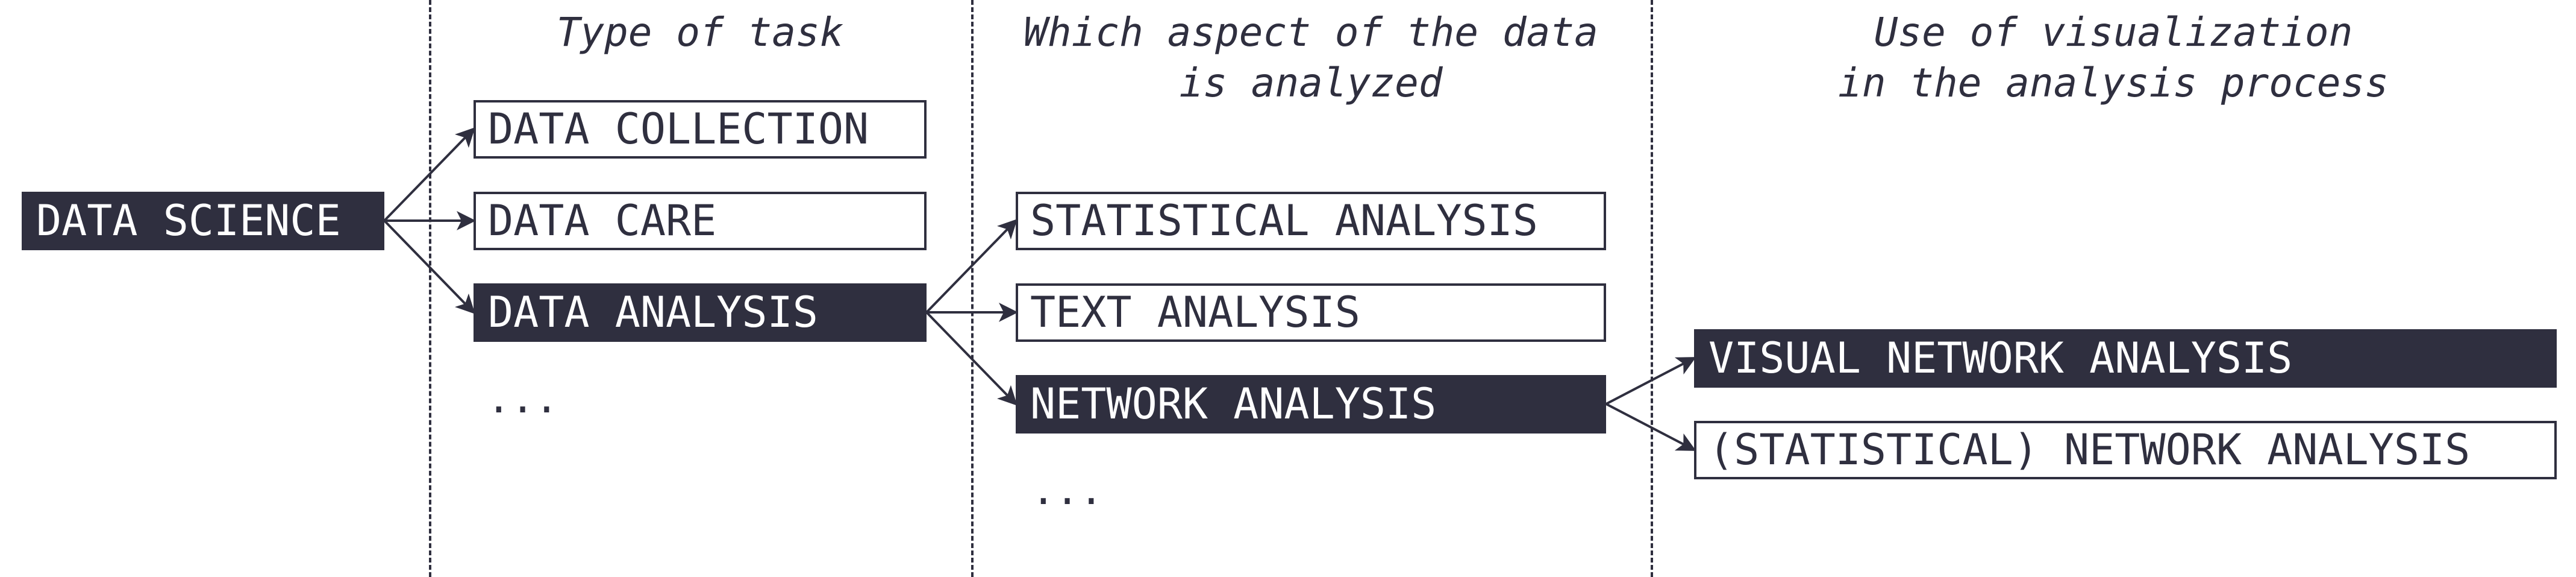 The width and height of the screenshot is (2576, 577). What do you see at coordinates (603, 220) in the screenshot?
I see `node-data-care-label: DATA CARE` at bounding box center [603, 220].